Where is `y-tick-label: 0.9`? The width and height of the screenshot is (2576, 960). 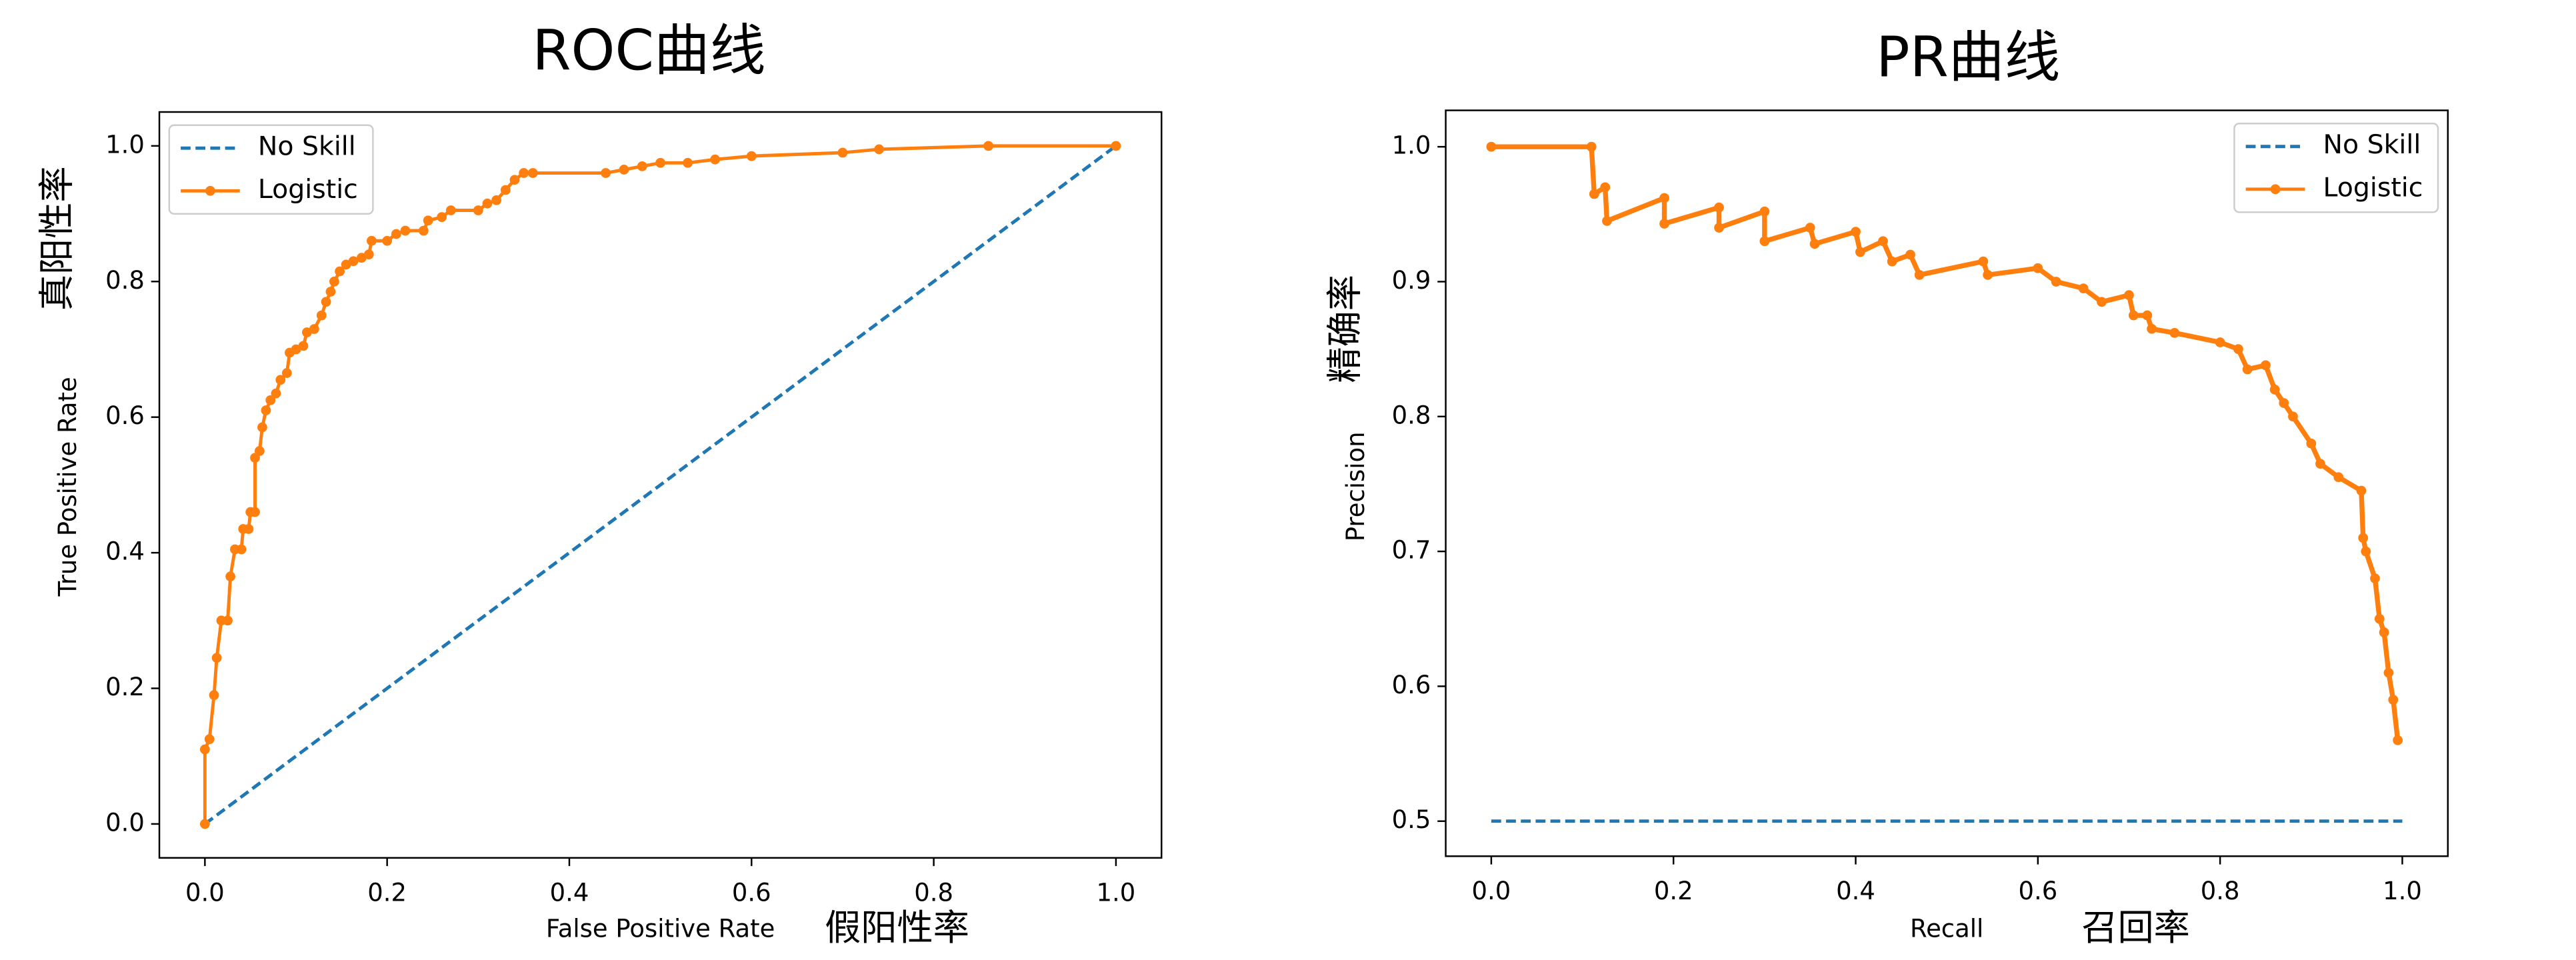
y-tick-label: 0.9 is located at coordinates (1411, 280).